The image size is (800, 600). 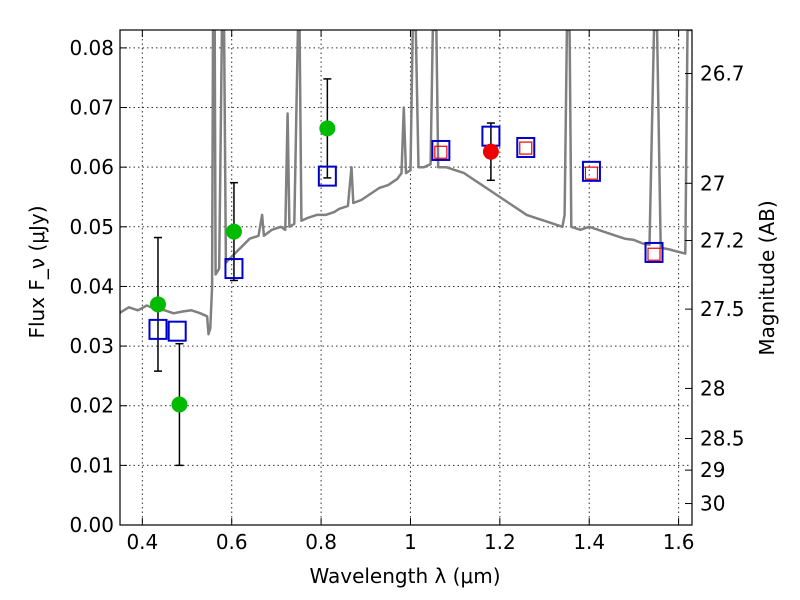 What do you see at coordinates (722, 74) in the screenshot?
I see `mag-tick-label: 26.7` at bounding box center [722, 74].